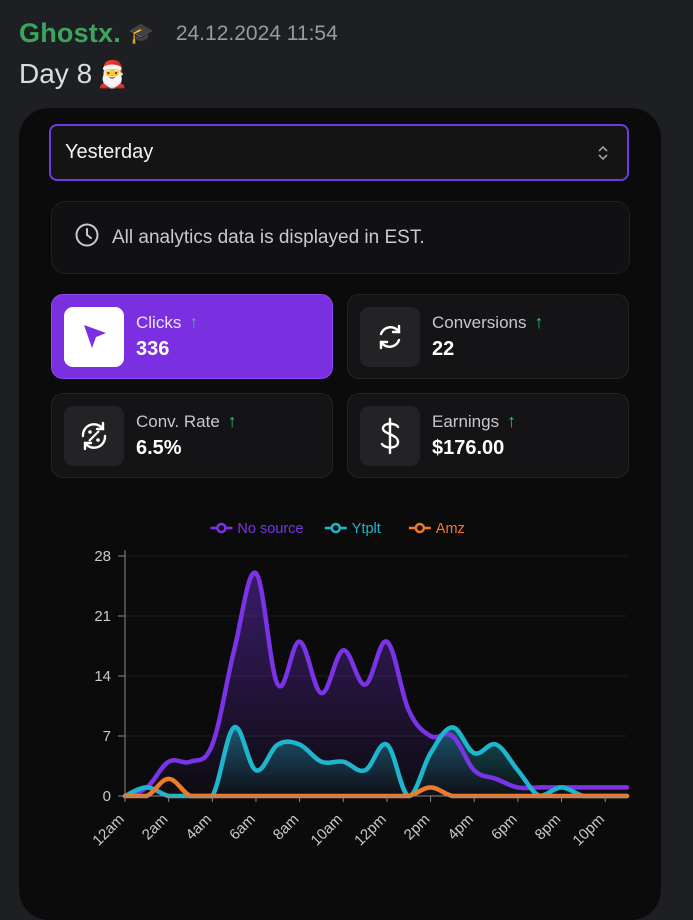 The image size is (693, 920). Describe the element at coordinates (107, 796) in the screenshot. I see `y-tick-label: 0` at that location.